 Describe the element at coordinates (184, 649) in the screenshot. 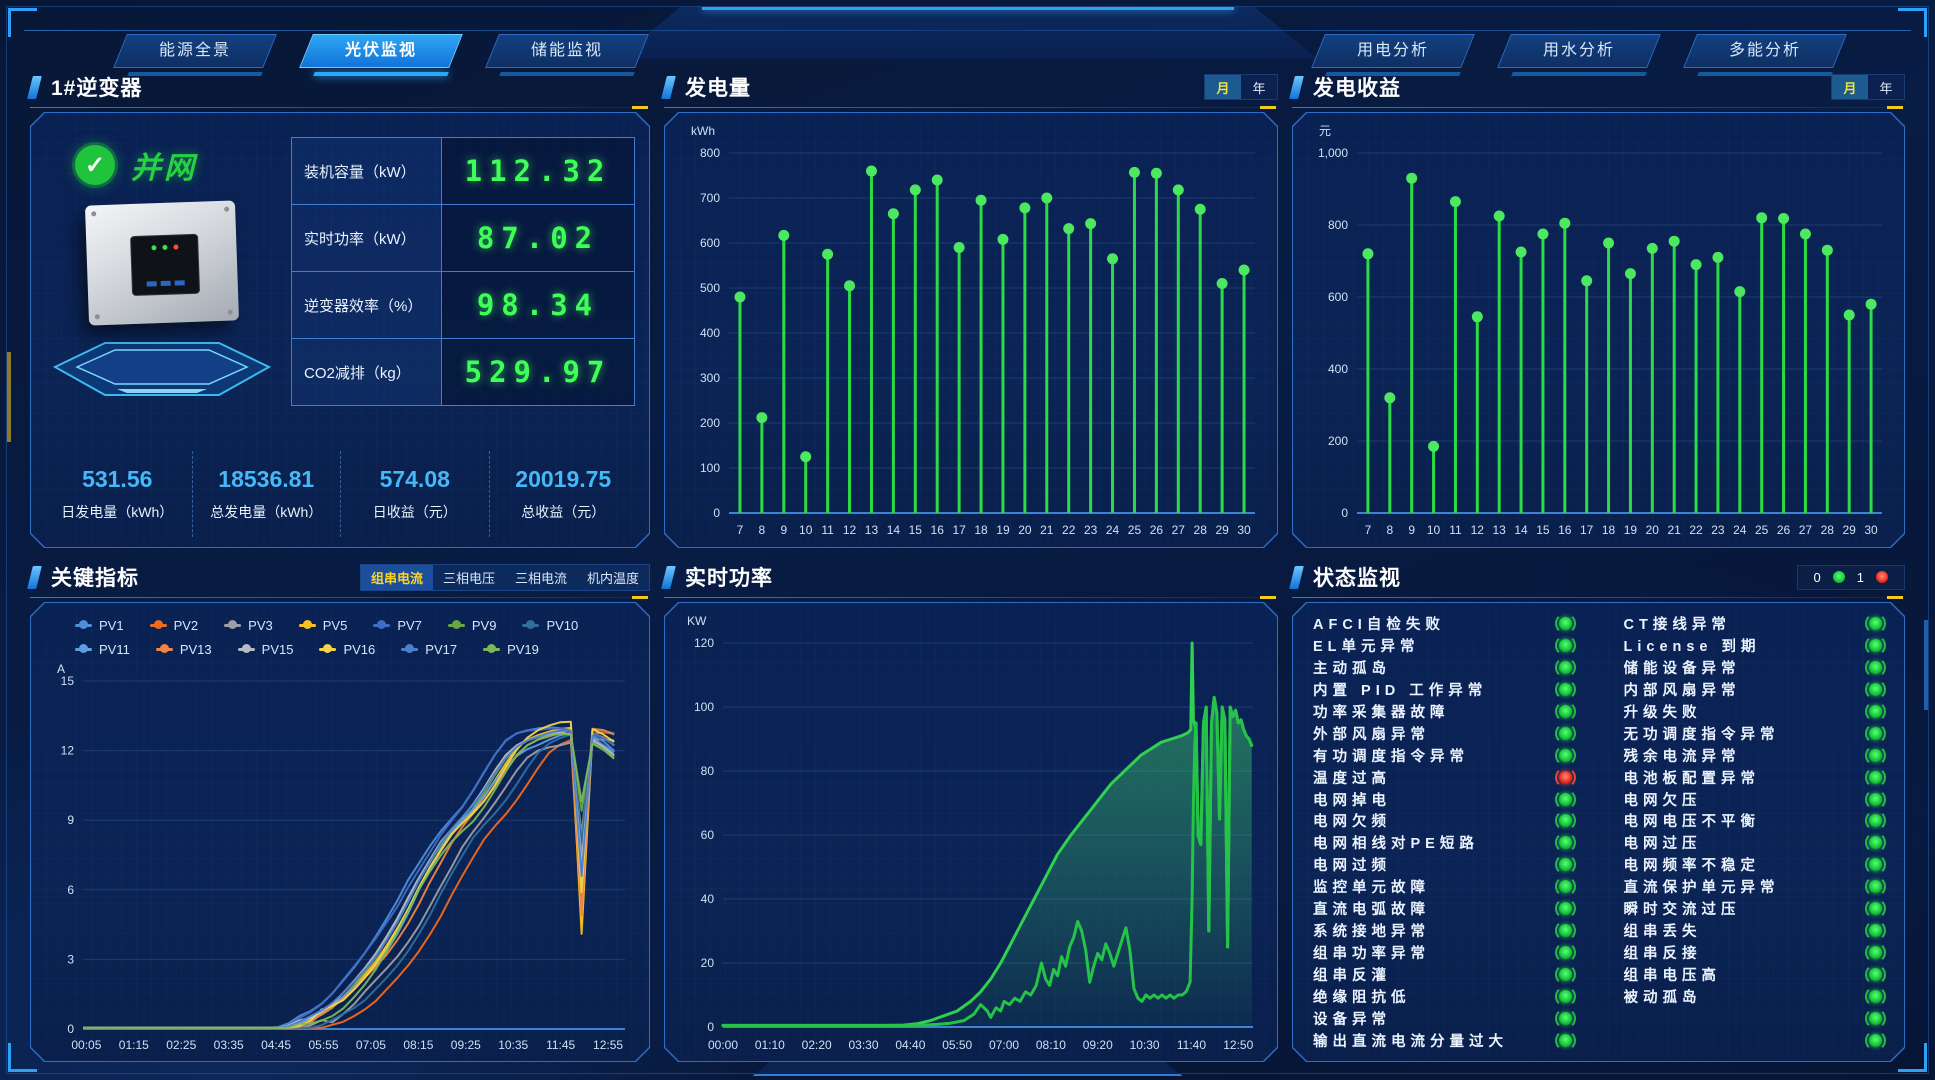

I see `legend-pv13: PV13` at that location.